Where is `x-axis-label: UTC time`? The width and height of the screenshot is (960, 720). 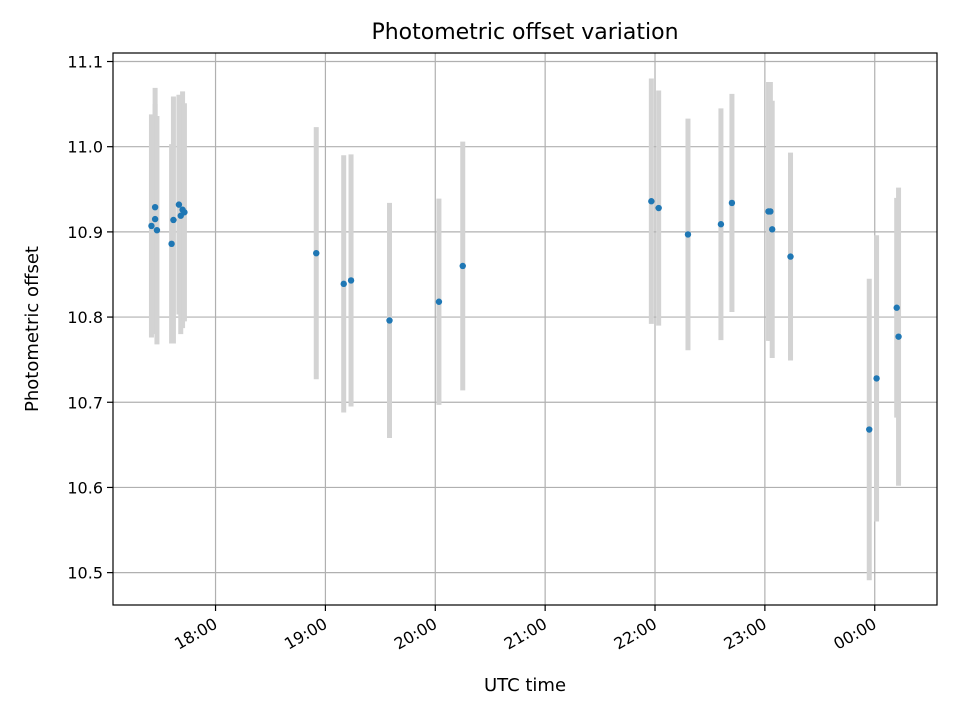 x-axis-label: UTC time is located at coordinates (525, 685).